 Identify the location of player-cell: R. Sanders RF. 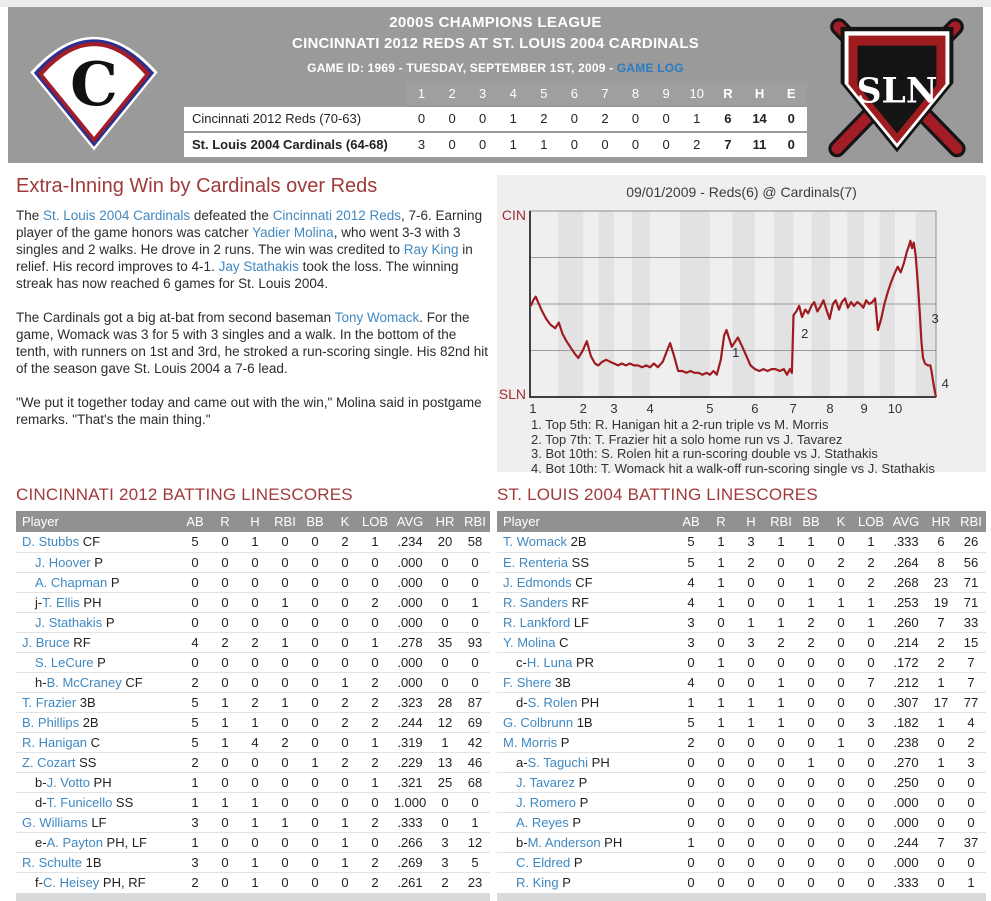
(586, 601).